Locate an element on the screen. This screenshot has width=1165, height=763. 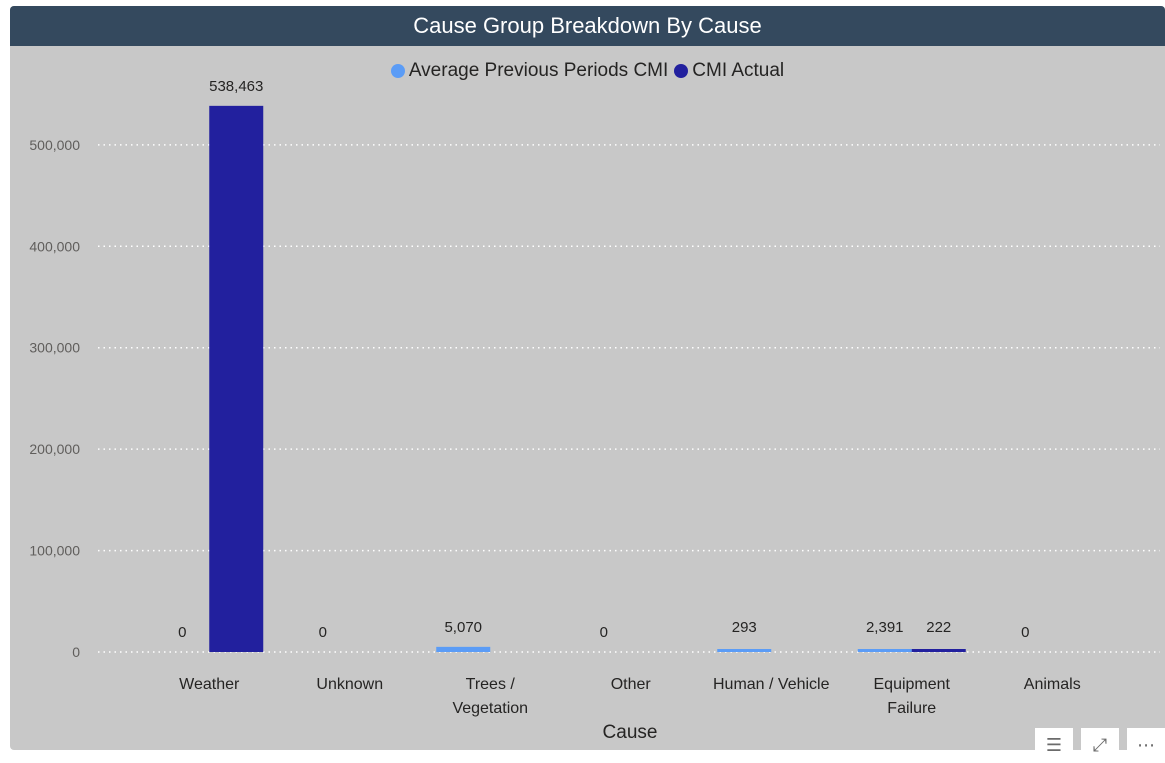
y-tick-label: 100,000 is located at coordinates (54, 551).